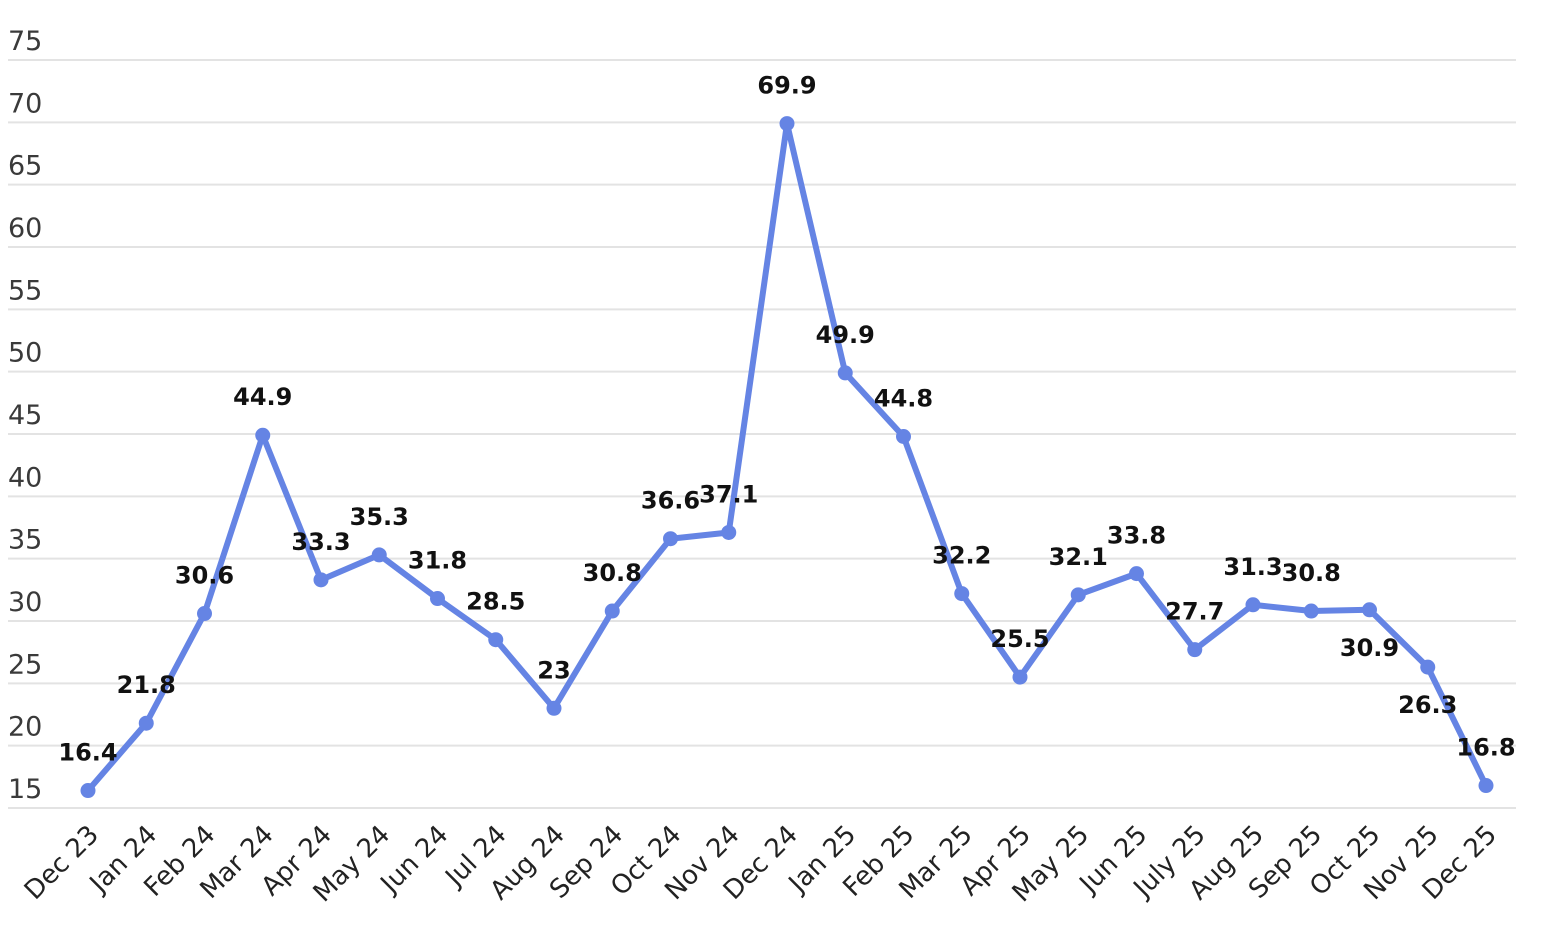 The image size is (1548, 933). I want to click on y-axis-ticks: 15 20 25 30 35 40 45 50 55 60 65 70 75, so click(25, 415).